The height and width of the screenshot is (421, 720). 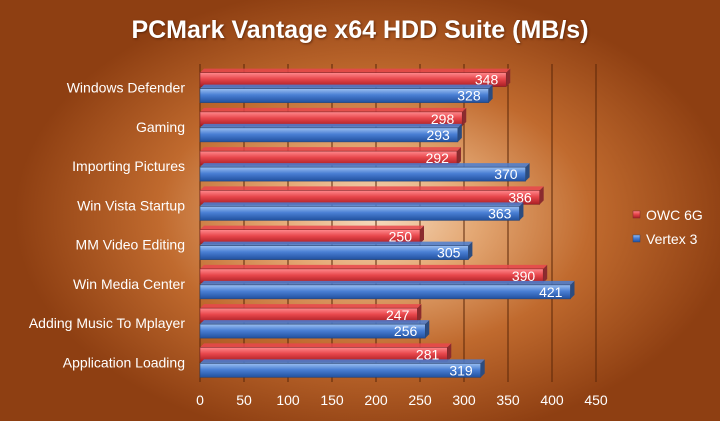 What do you see at coordinates (124, 362) in the screenshot?
I see `category-label: Application Loading` at bounding box center [124, 362].